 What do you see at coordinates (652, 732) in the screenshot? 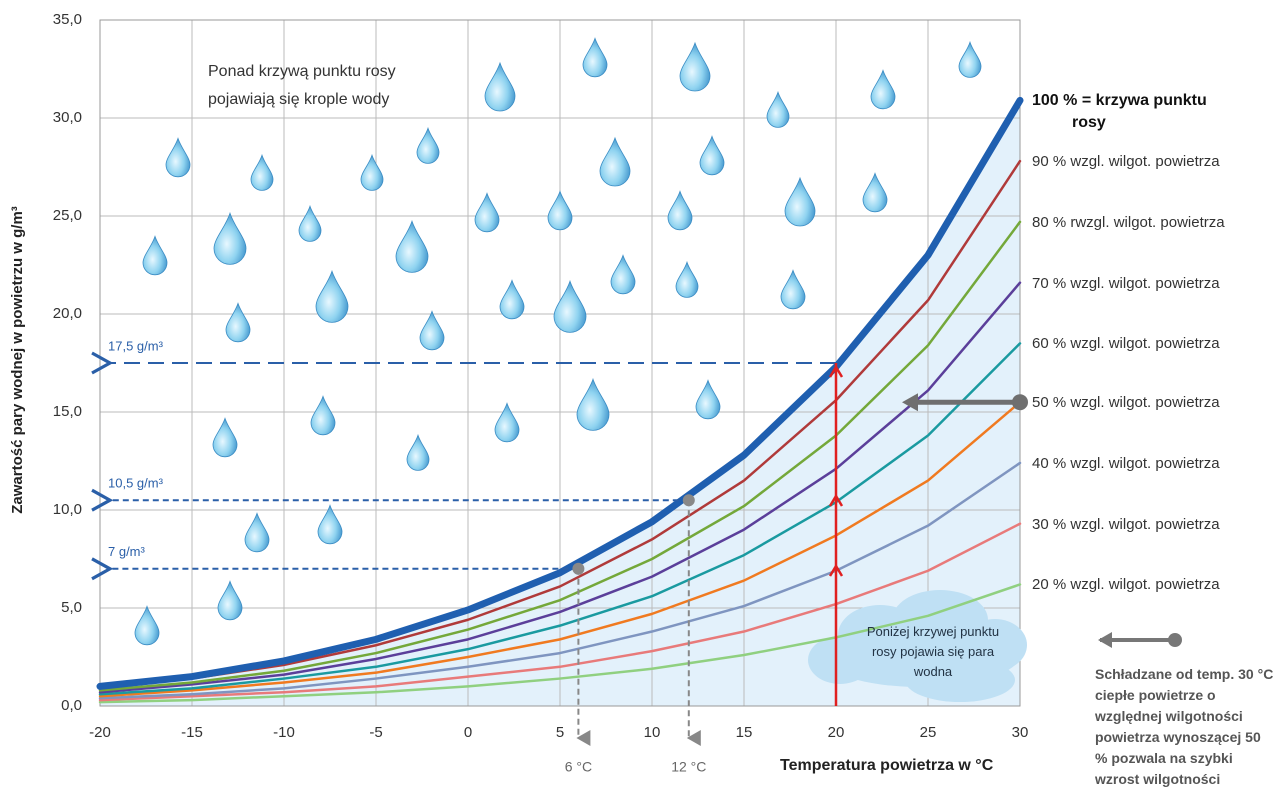
I see `x-tick-label: 10` at bounding box center [652, 732].